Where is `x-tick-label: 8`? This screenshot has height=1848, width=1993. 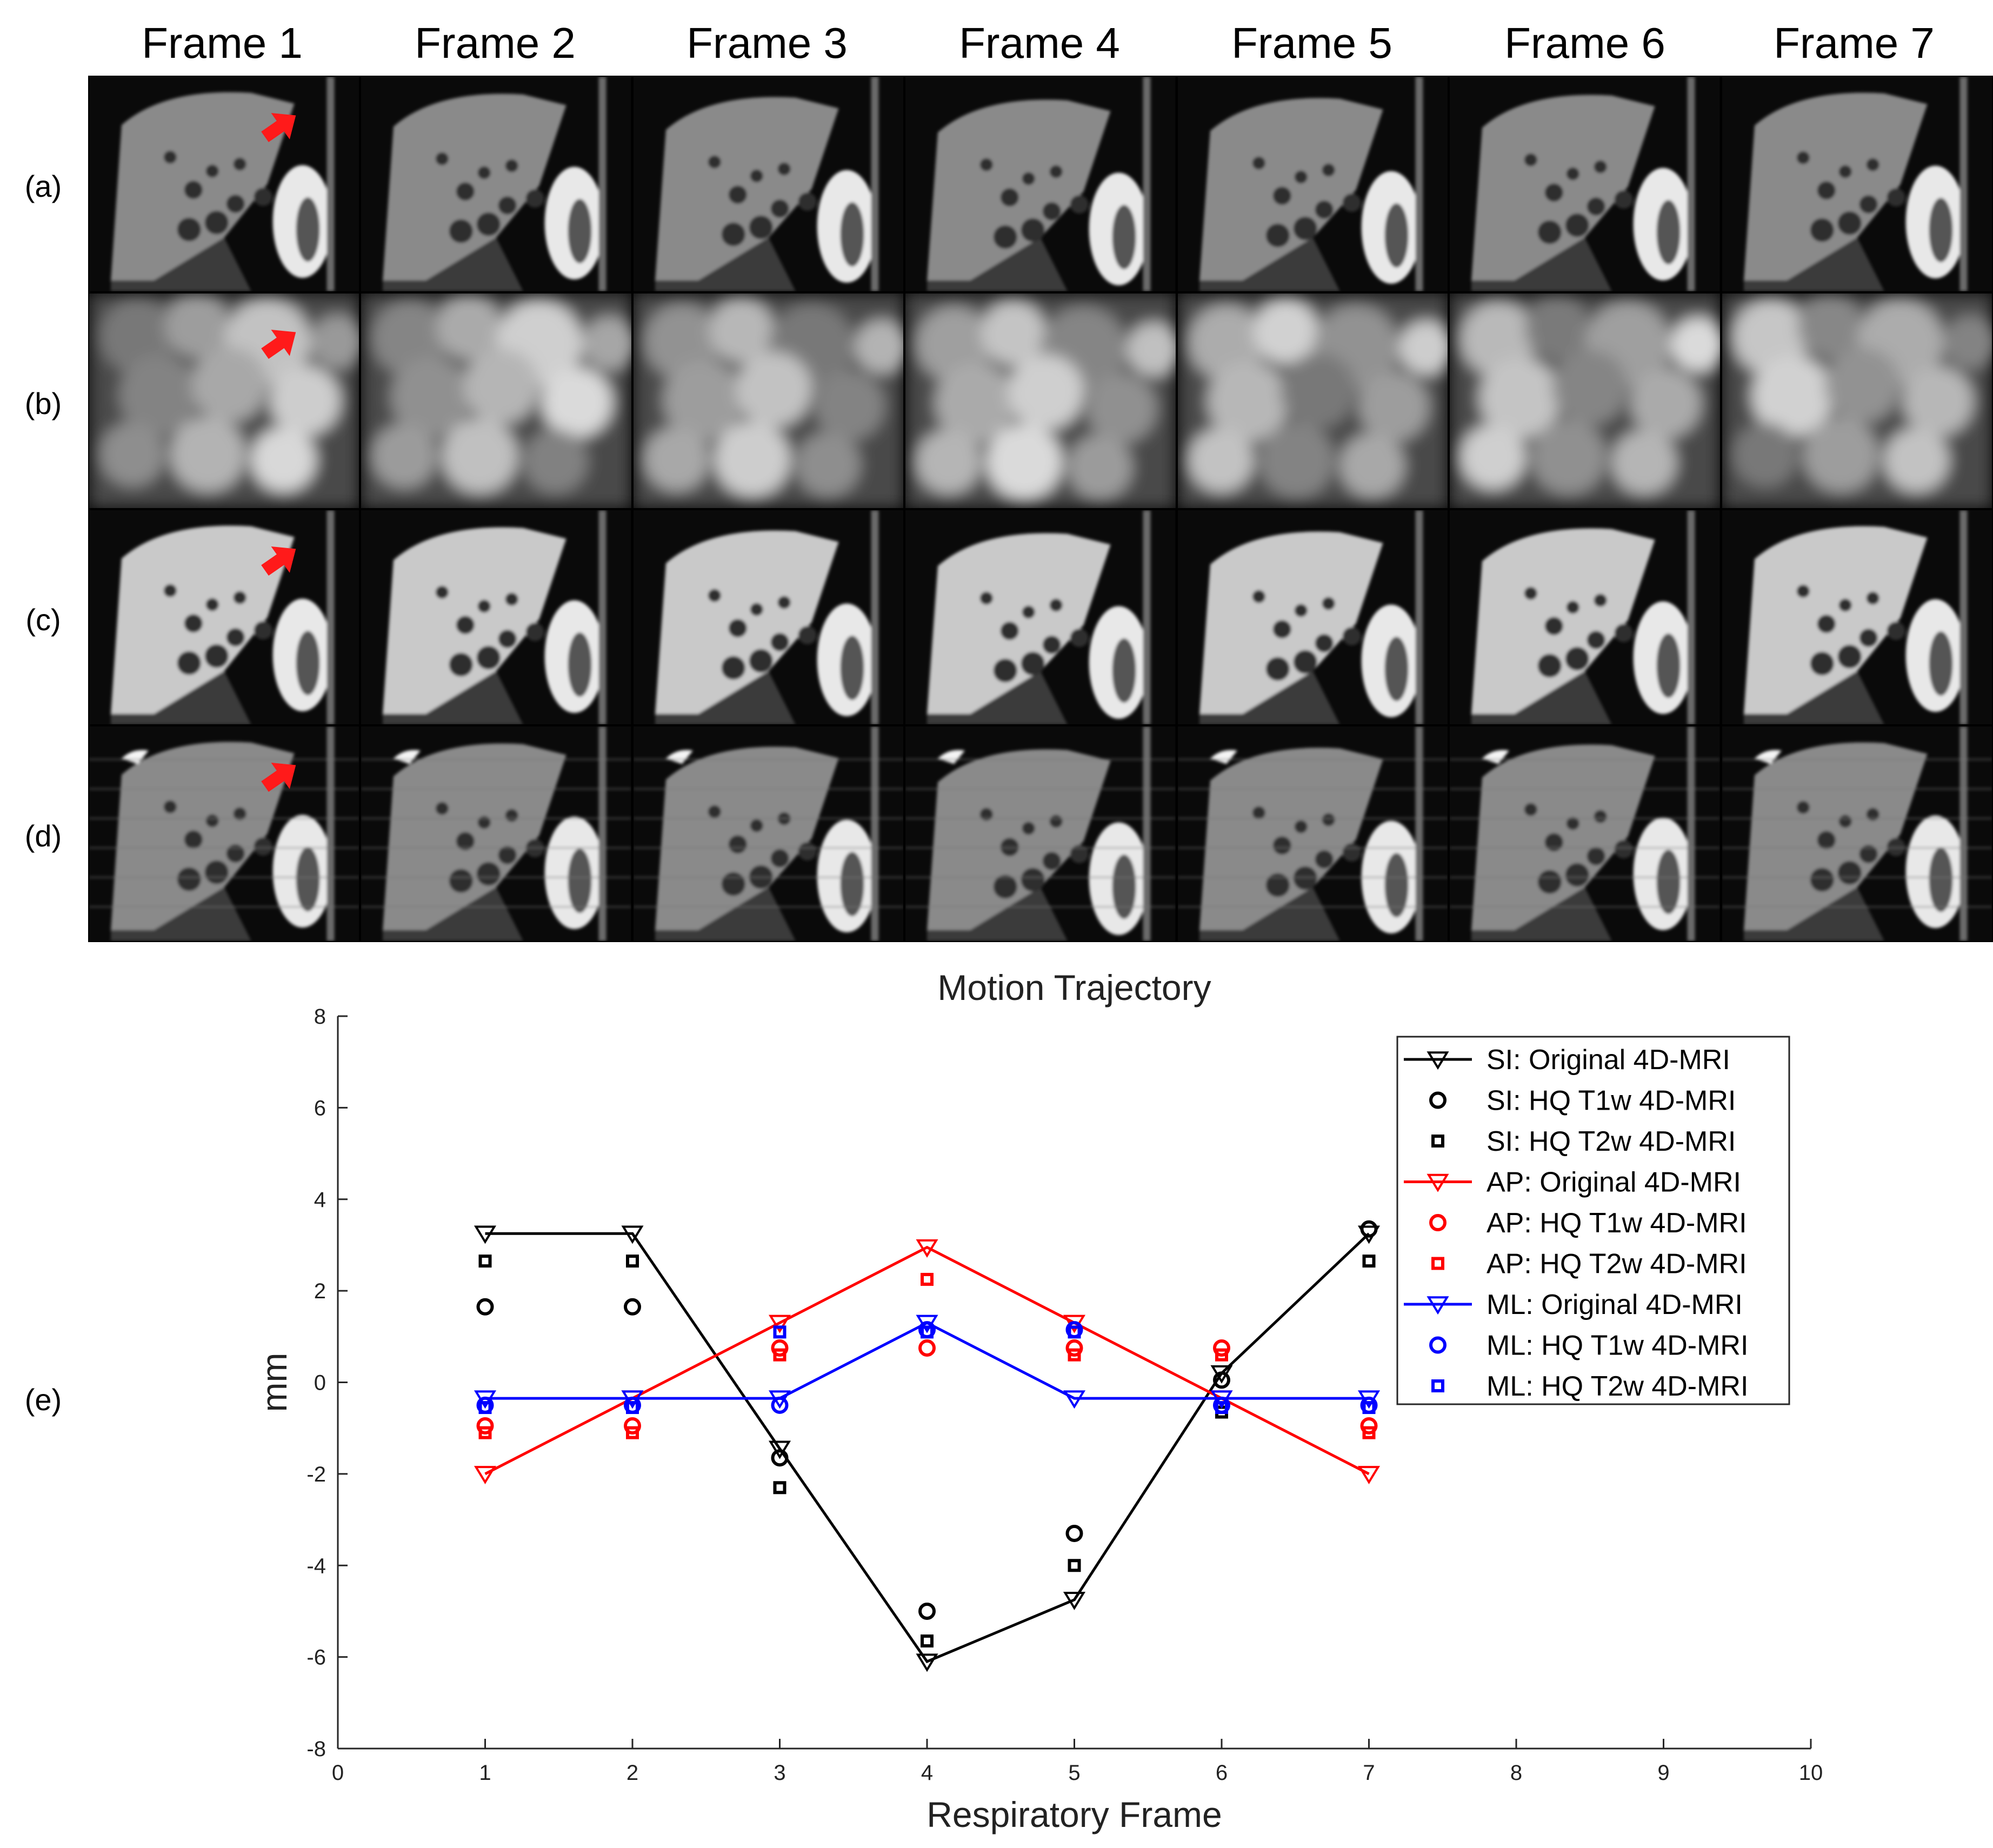
x-tick-label: 8 is located at coordinates (1516, 1773).